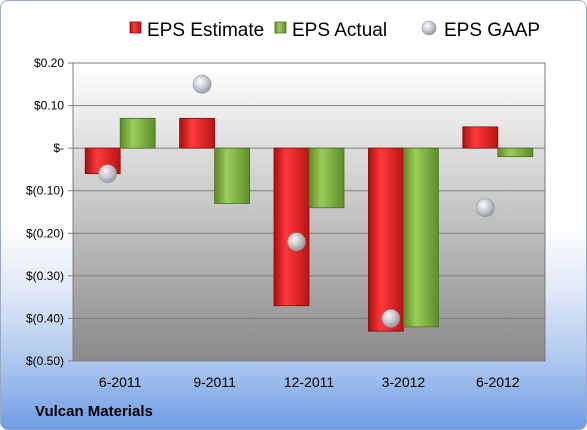  What do you see at coordinates (94, 411) in the screenshot?
I see `company-label: Vulcan Materials` at bounding box center [94, 411].